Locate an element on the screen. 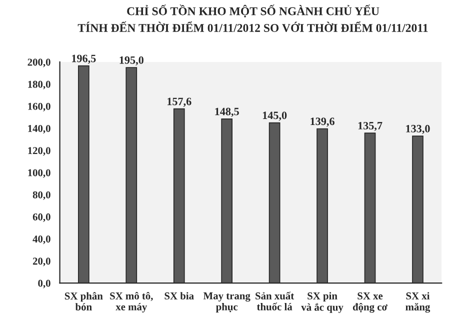  x-tick-label: SX pin và ắc quy is located at coordinates (322, 302).